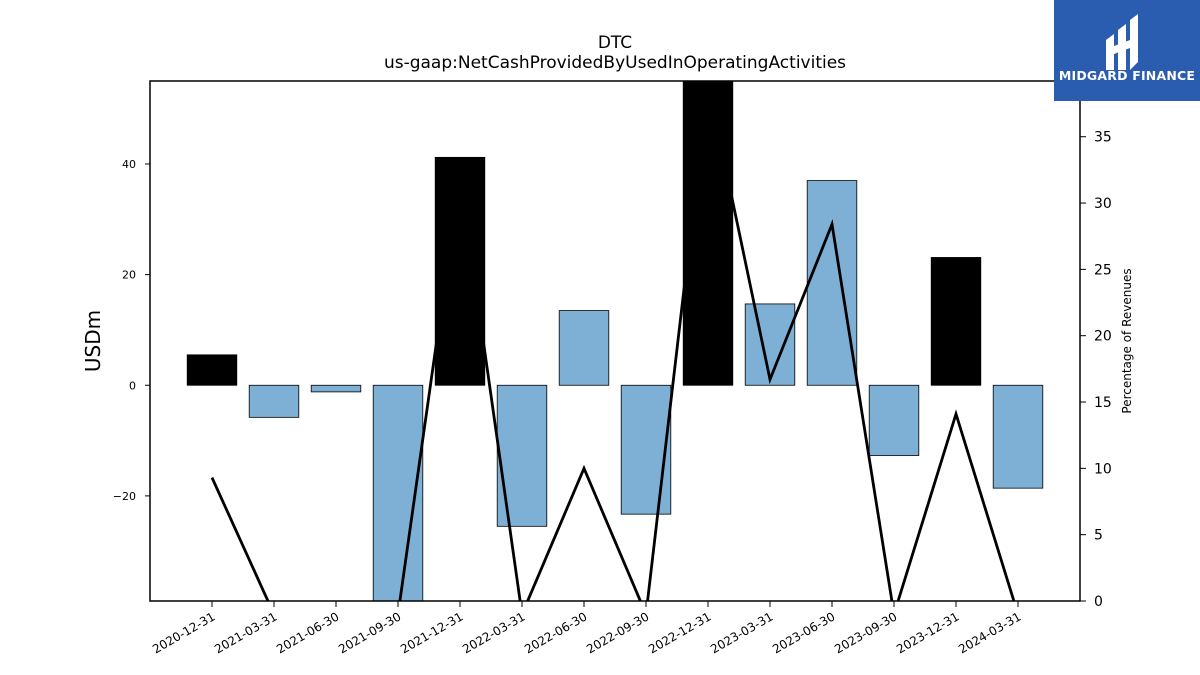 The height and width of the screenshot is (675, 1200). What do you see at coordinates (129, 164) in the screenshot?
I see `y-tick-label: 40` at bounding box center [129, 164].